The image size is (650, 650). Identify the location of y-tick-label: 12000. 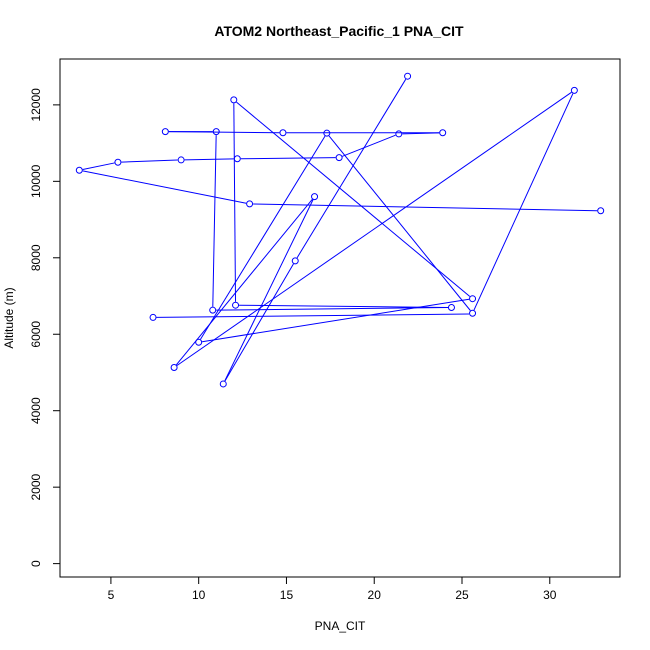
(36, 105).